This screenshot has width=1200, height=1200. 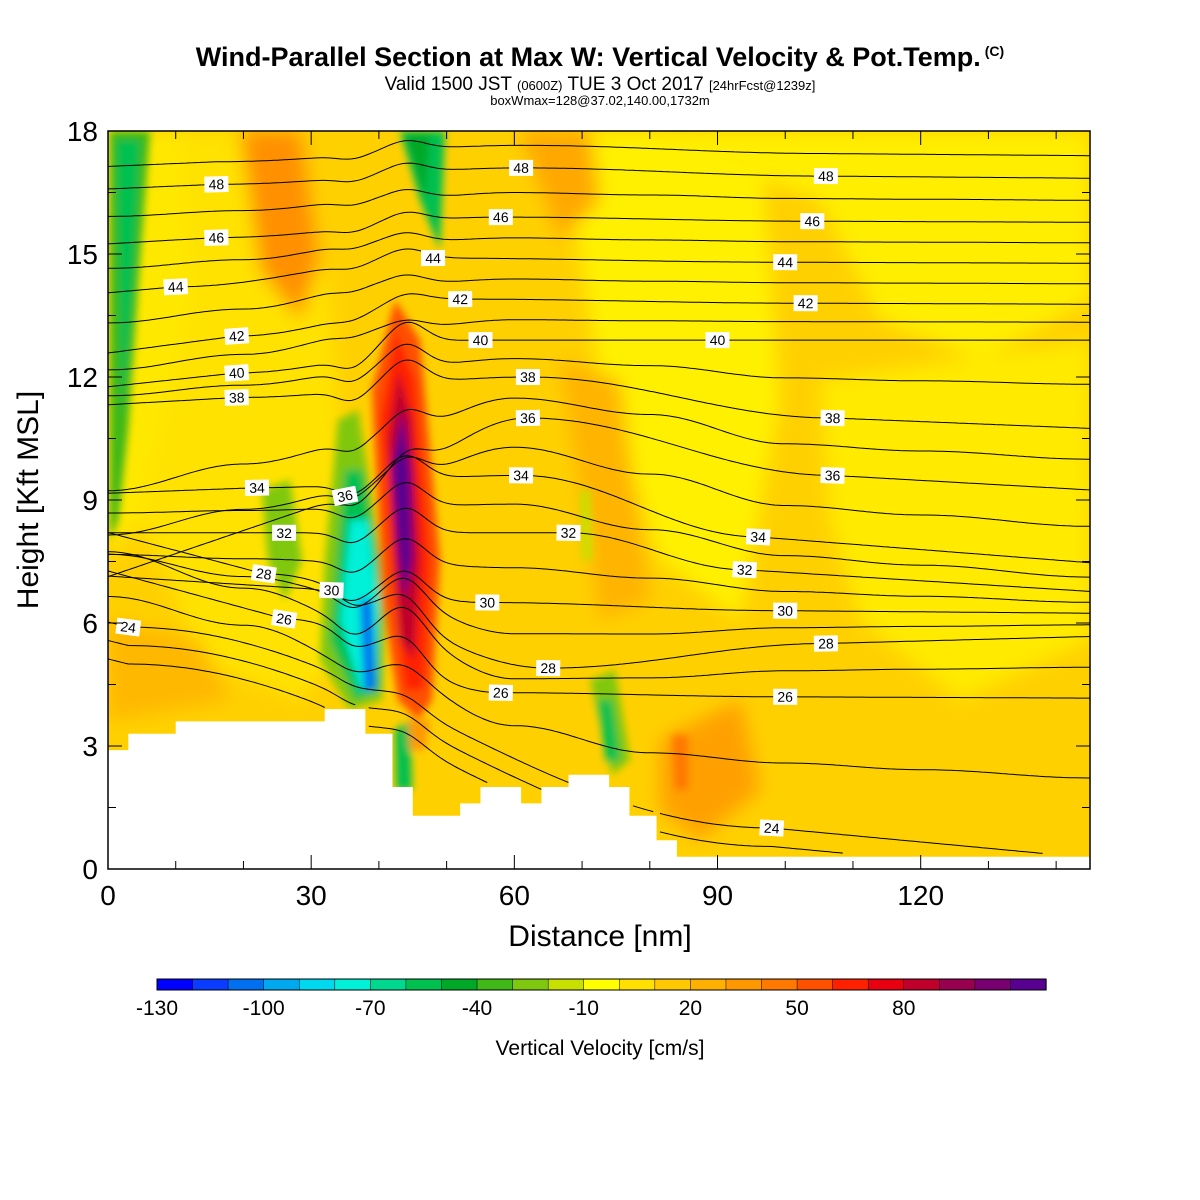 What do you see at coordinates (108, 895) in the screenshot?
I see `x-tick-label: 0` at bounding box center [108, 895].